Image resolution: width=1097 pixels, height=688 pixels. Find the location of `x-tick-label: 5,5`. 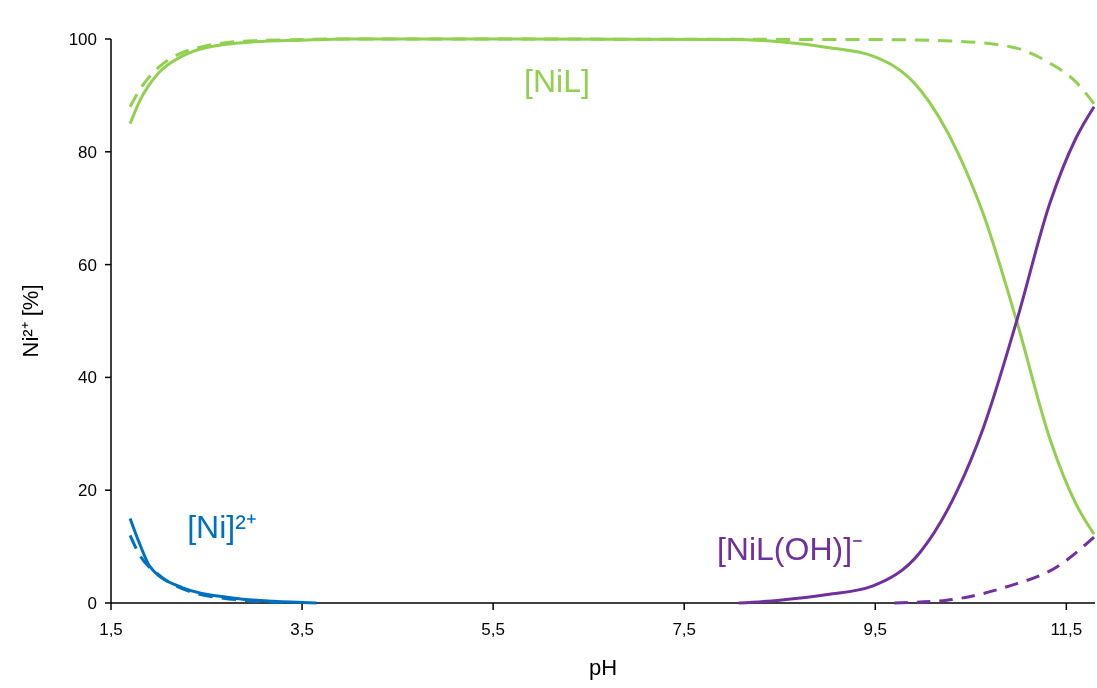

x-tick-label: 5,5 is located at coordinates (493, 629).